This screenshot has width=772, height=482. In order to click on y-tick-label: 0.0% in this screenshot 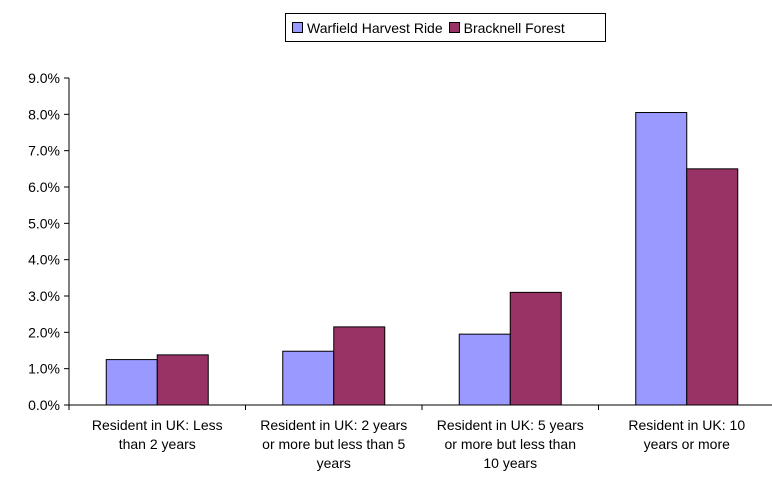, I will do `click(44, 405)`.